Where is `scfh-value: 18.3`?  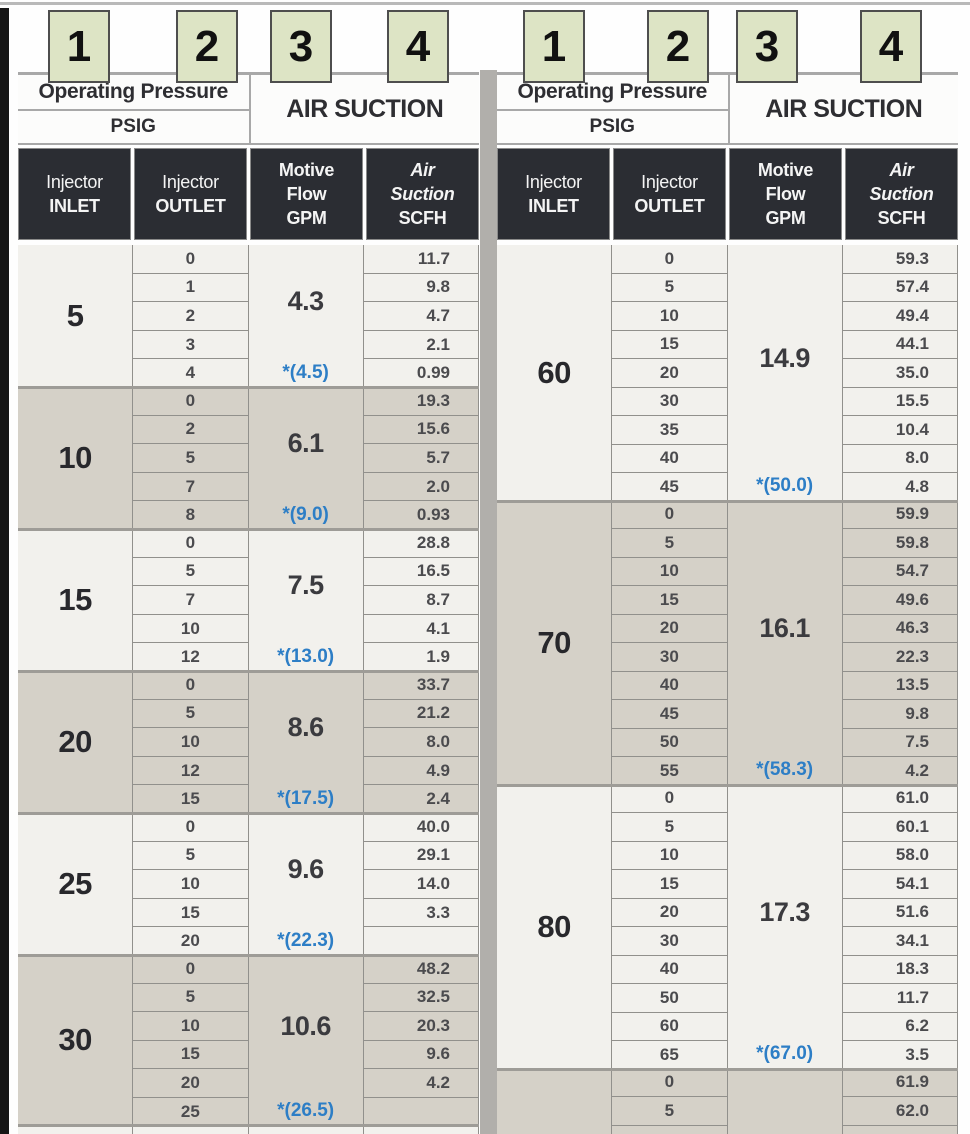
scfh-value: 18.3 is located at coordinates (899, 970).